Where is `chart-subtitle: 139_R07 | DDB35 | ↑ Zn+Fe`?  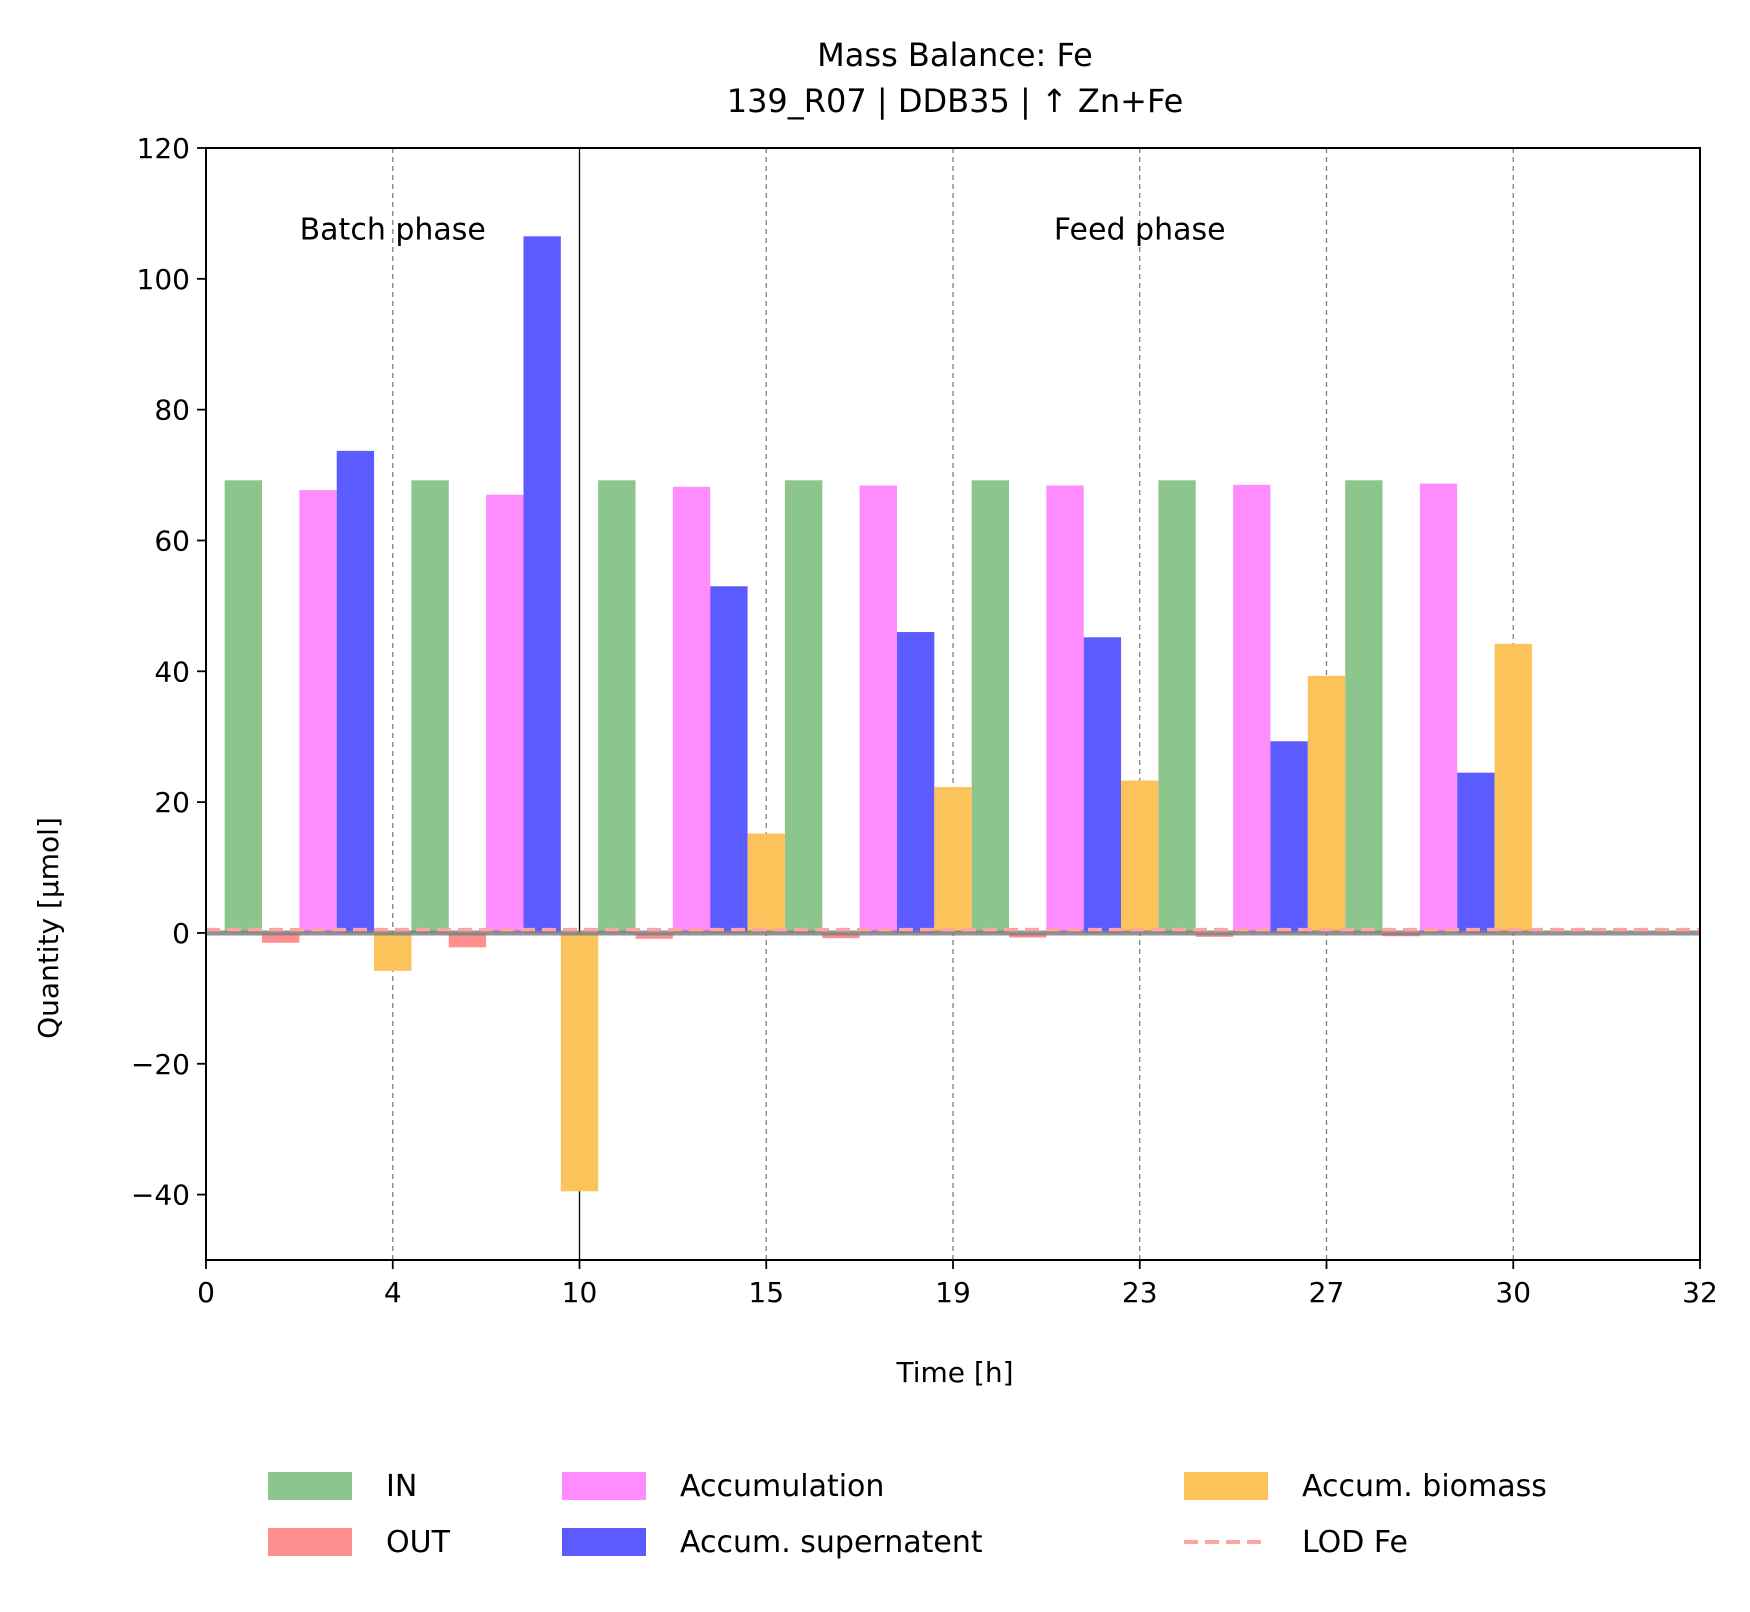
chart-subtitle: 139_R07 | DDB35 | ↑ Zn+Fe is located at coordinates (955, 101).